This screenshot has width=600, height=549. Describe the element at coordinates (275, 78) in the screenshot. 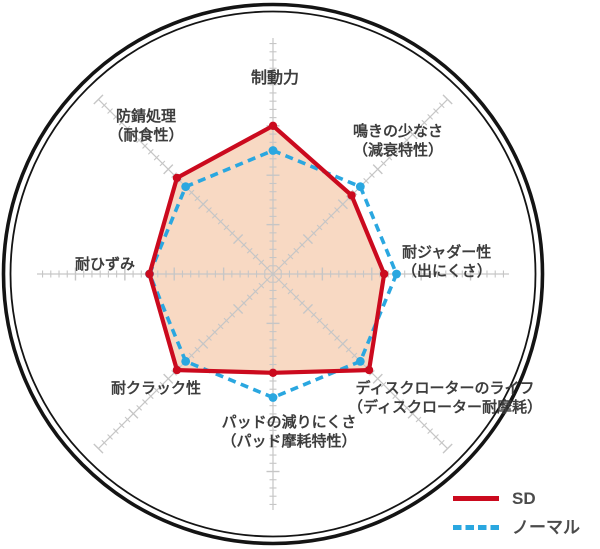

I see `axis-label-braking: 制動力` at that location.